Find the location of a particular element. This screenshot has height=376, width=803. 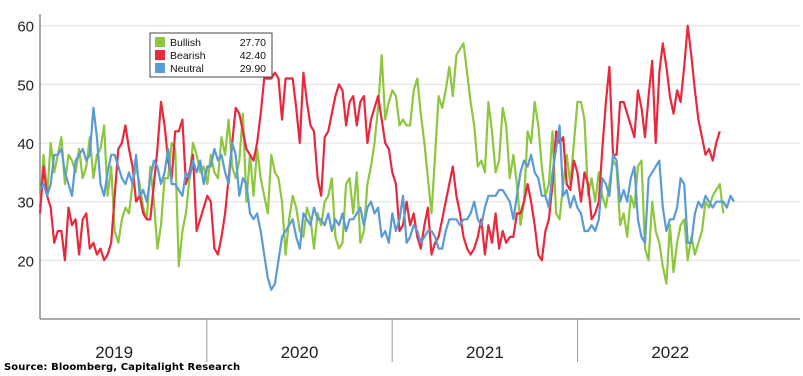

x-year-label-2019: 2019 is located at coordinates (114, 352).